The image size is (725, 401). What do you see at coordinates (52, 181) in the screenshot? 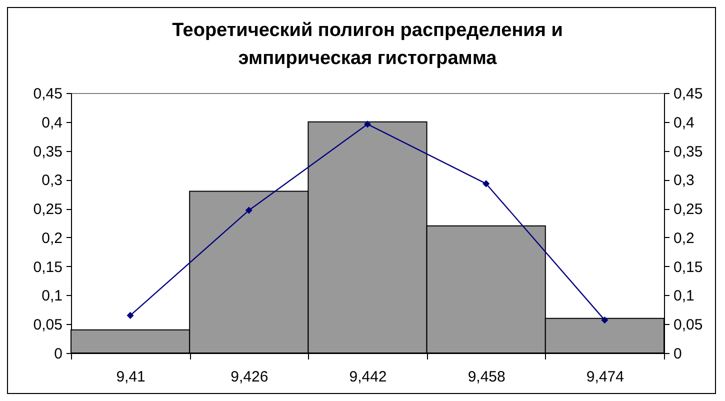
I see `y-tick-label: 0,3` at bounding box center [52, 181].